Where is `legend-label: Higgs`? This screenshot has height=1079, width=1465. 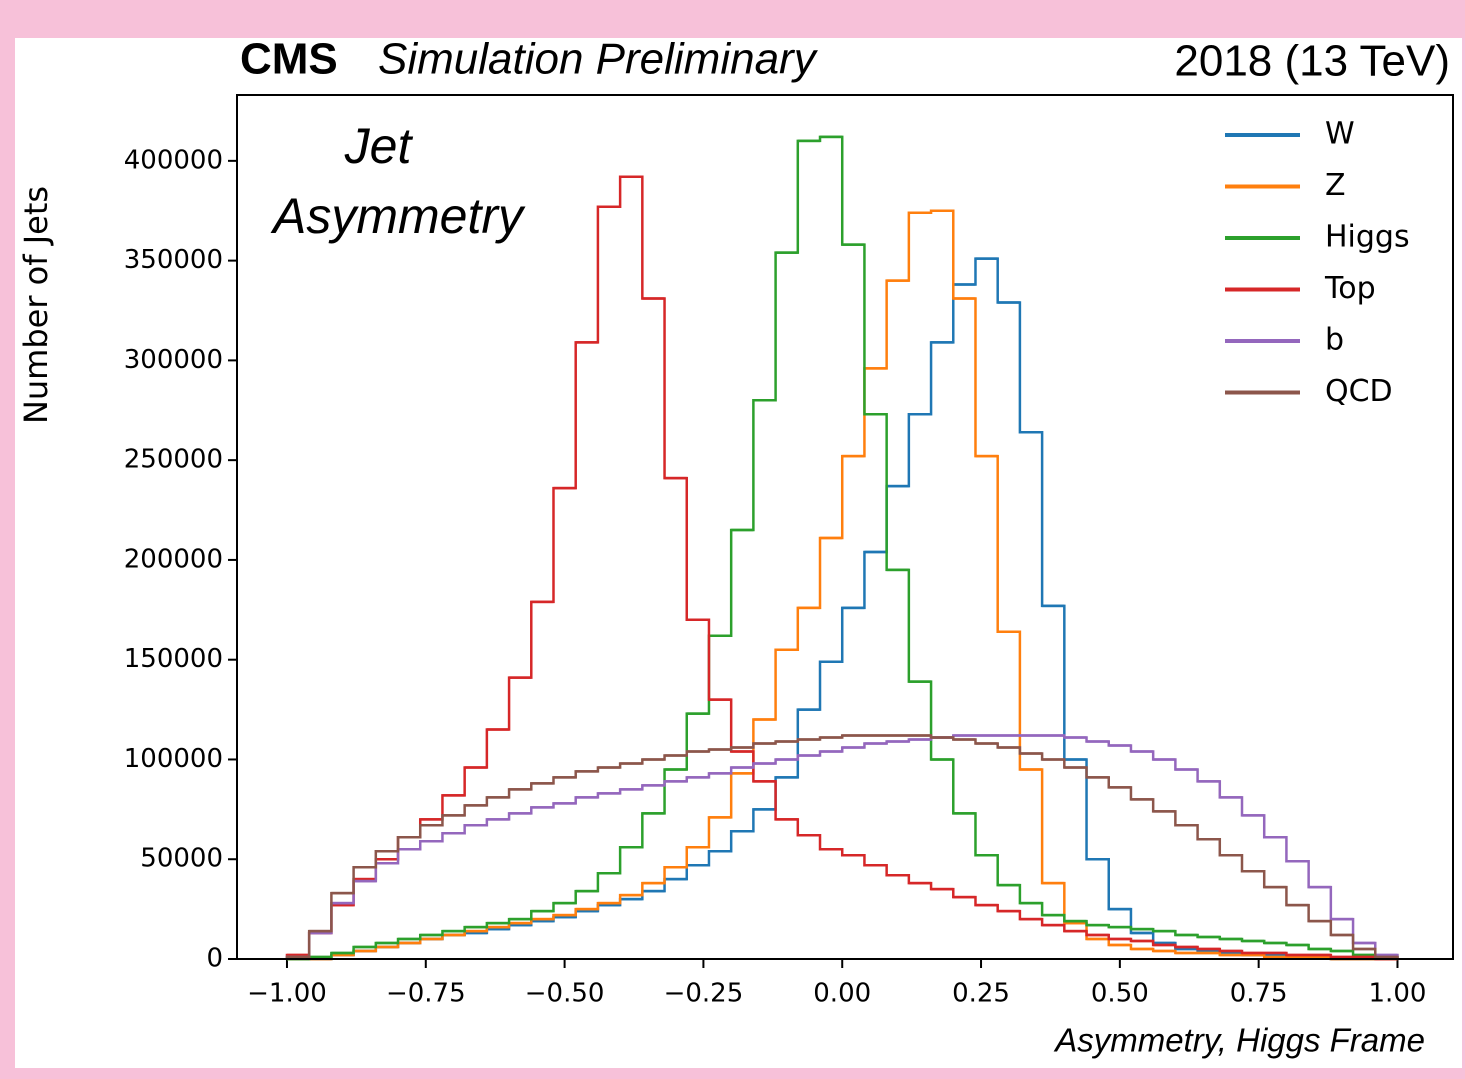
legend-label: Higgs is located at coordinates (1367, 237).